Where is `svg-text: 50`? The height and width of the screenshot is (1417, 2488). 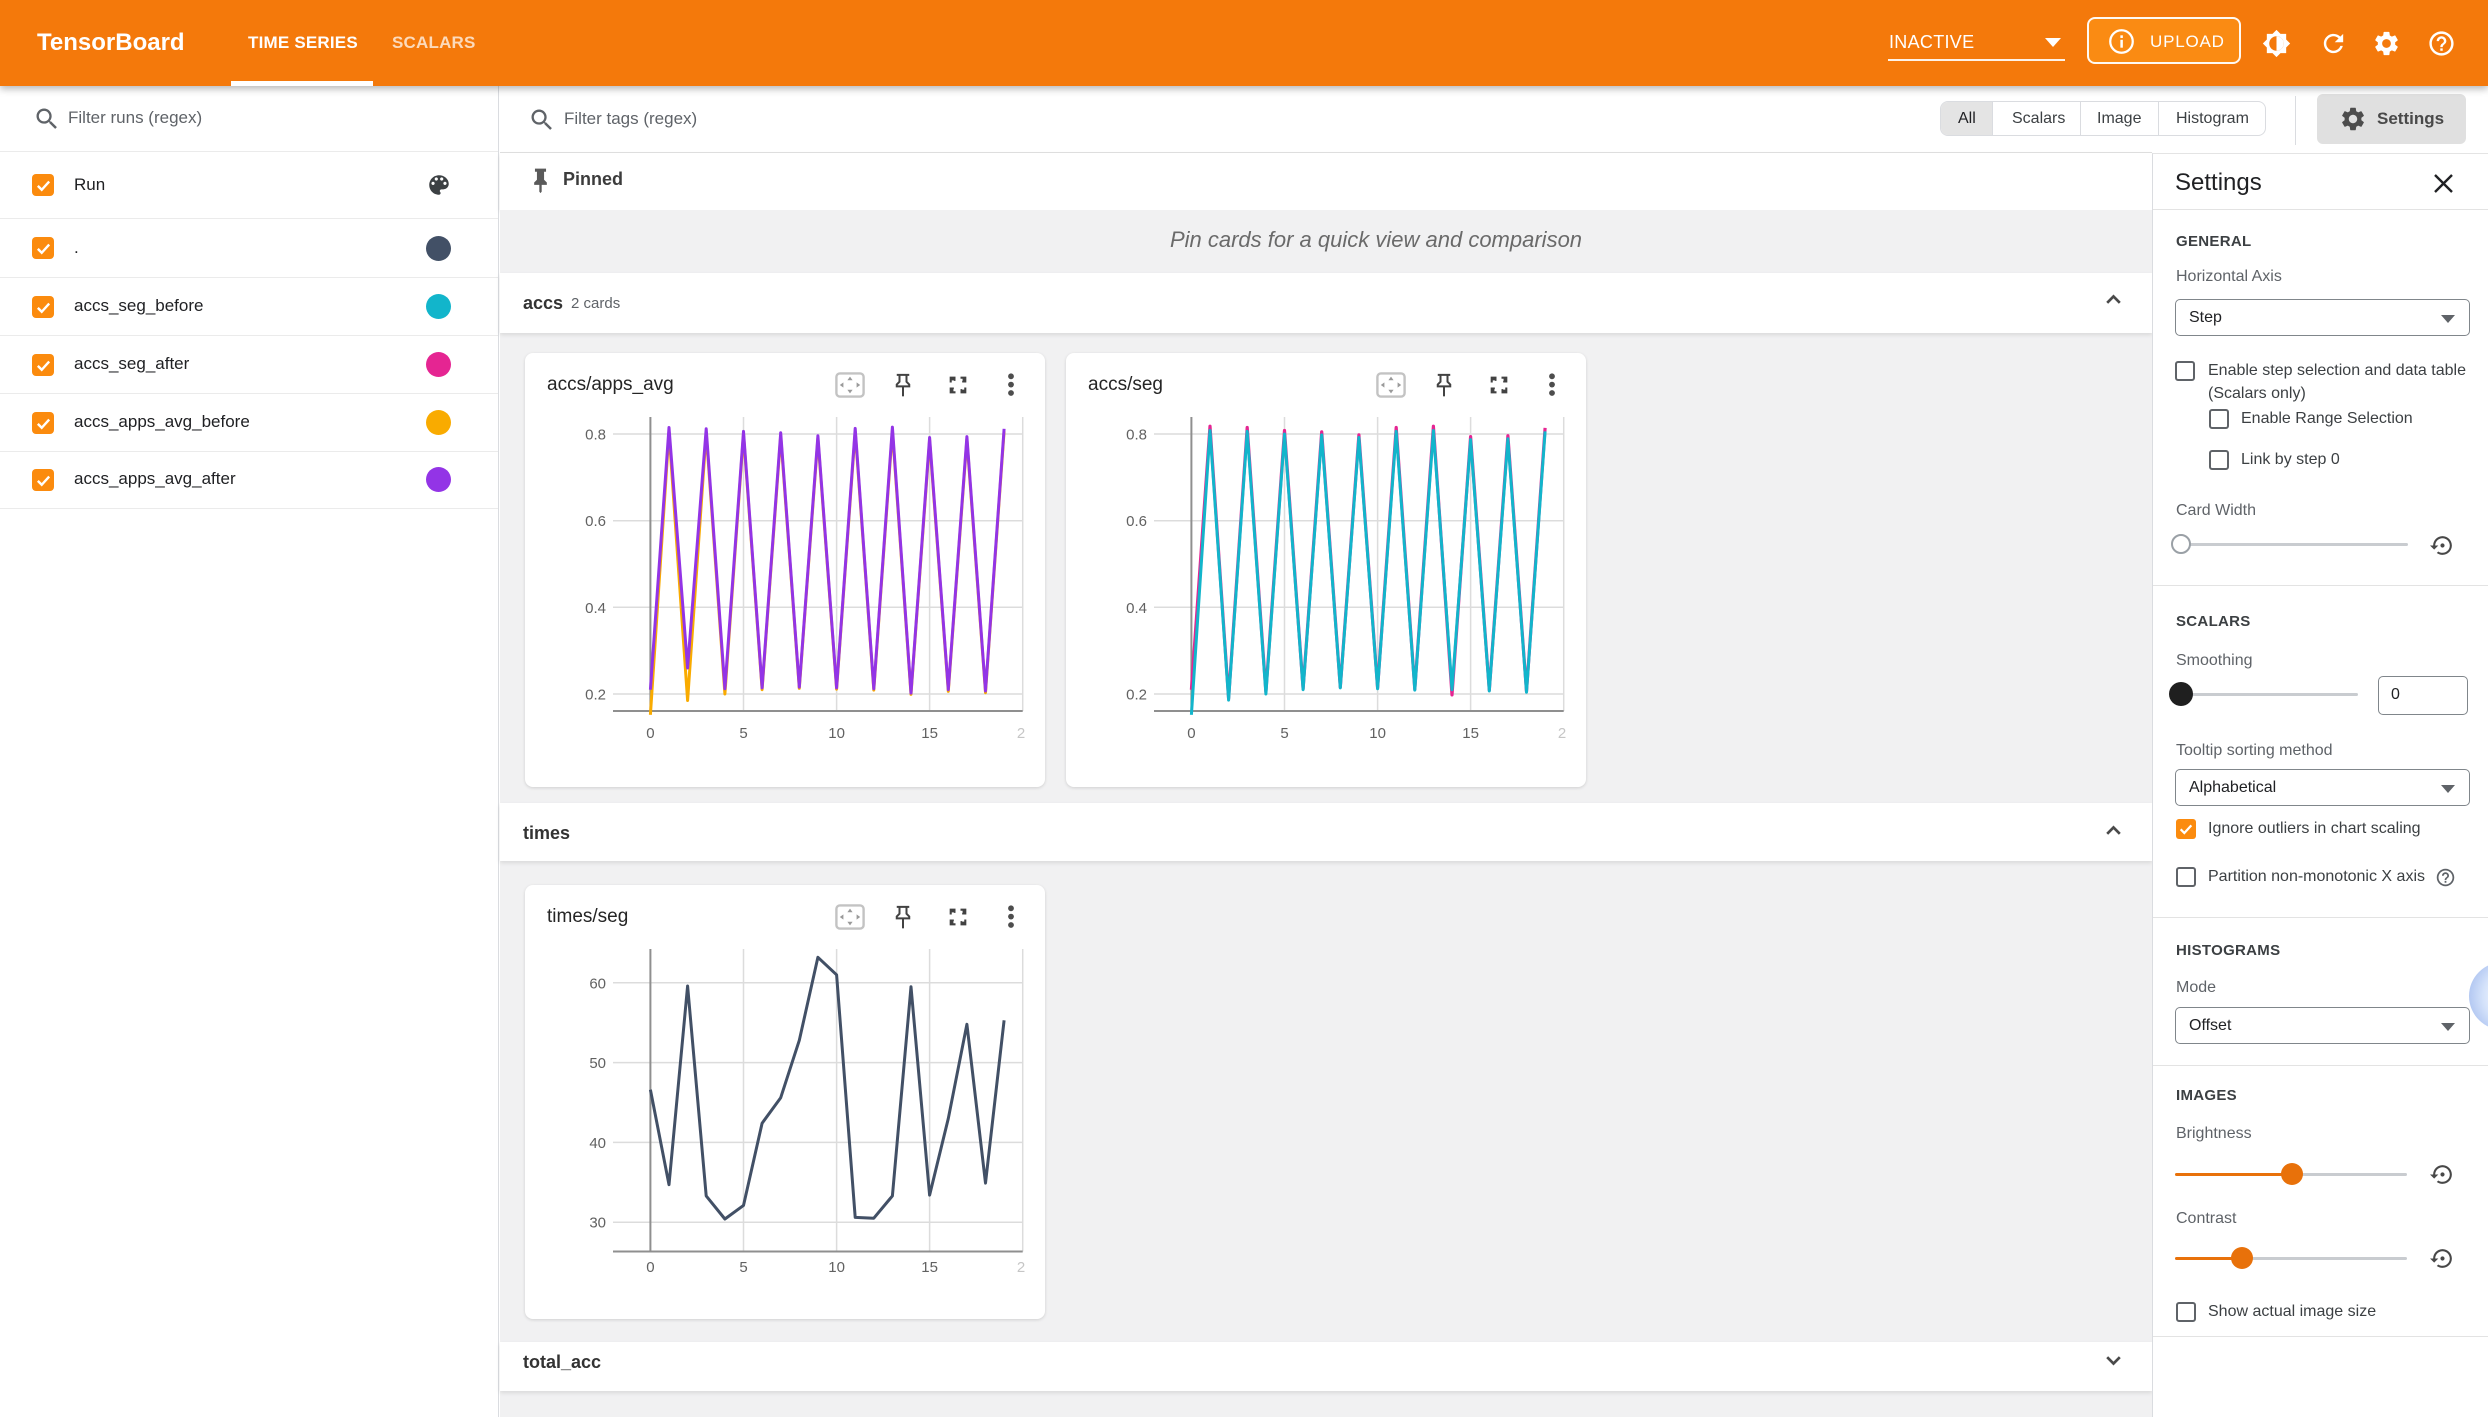
svg-text: 50 is located at coordinates (597, 1063).